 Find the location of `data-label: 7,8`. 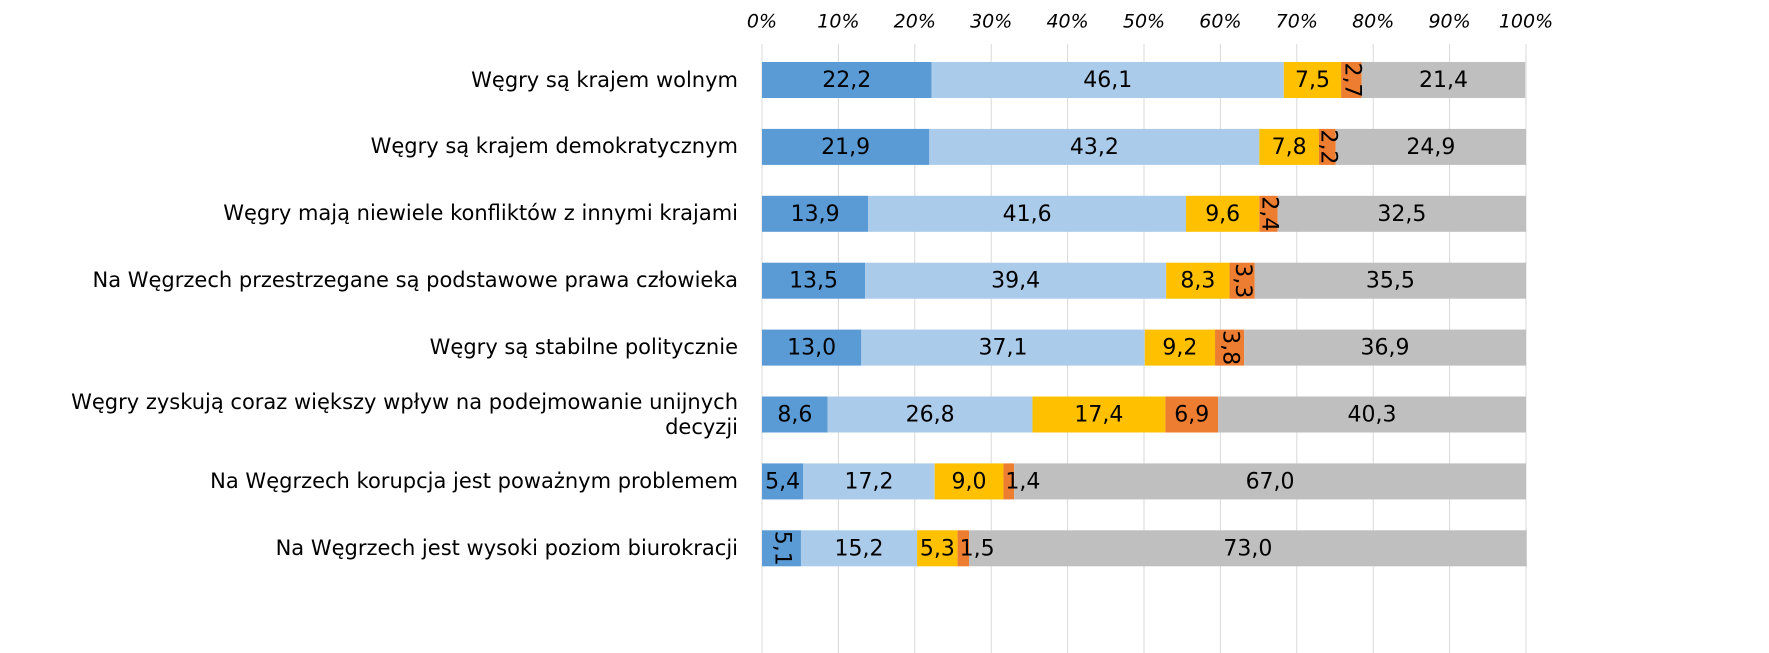

data-label: 7,8 is located at coordinates (1289, 147).